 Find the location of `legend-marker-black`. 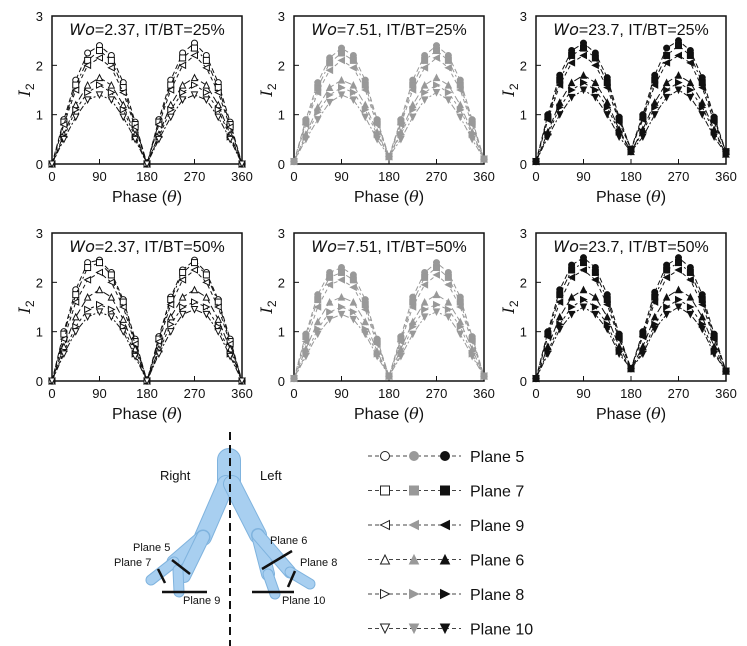

legend-marker-black is located at coordinates (445, 456).